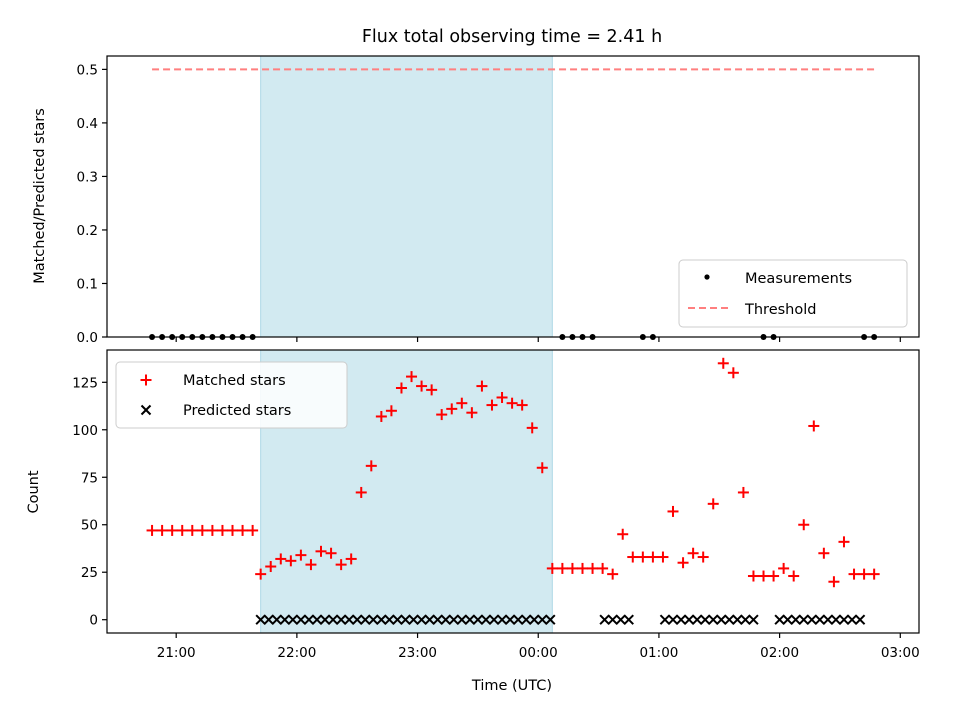 The height and width of the screenshot is (720, 960). I want to click on y-tick-label: 0.0, so click(87, 338).